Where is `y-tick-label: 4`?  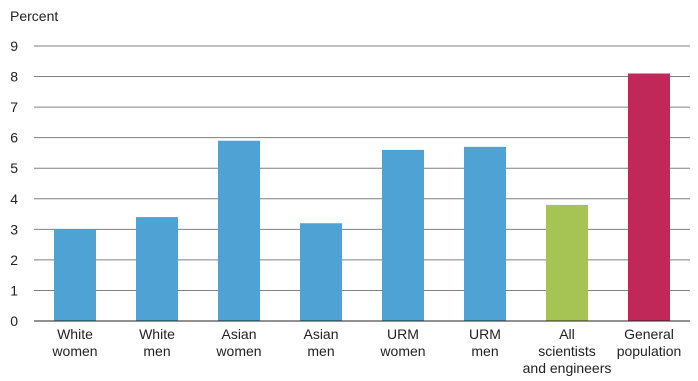 y-tick-label: 4 is located at coordinates (14, 199).